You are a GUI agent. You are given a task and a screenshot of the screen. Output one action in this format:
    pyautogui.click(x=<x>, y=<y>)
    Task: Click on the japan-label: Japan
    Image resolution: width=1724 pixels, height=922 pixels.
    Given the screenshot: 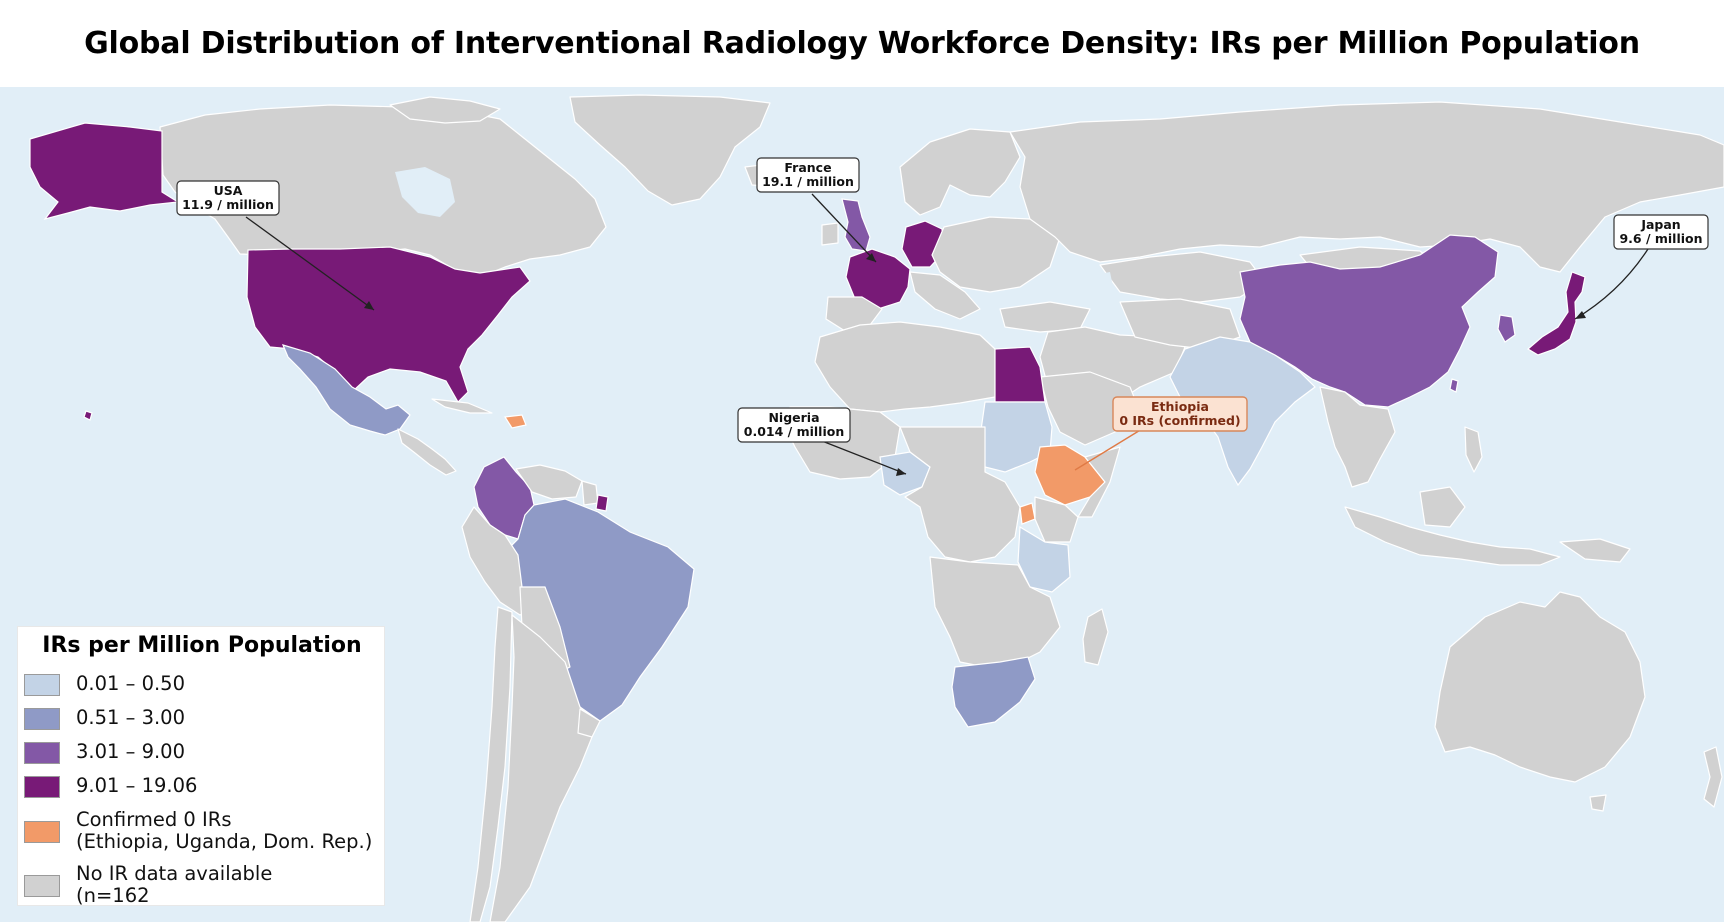 What is the action you would take?
    pyautogui.click(x=1660, y=224)
    